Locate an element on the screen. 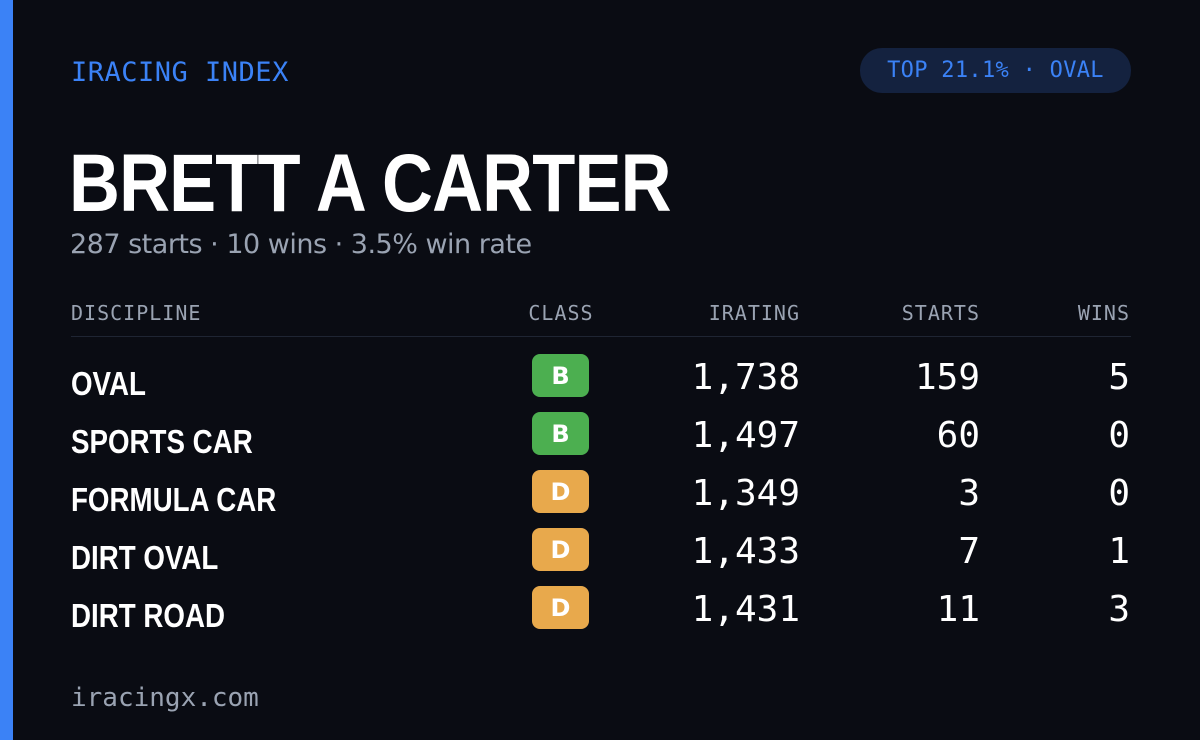 The height and width of the screenshot is (740, 1200). table-row: DIRT OVAL D 1,433 7 1 is located at coordinates (600, 553).